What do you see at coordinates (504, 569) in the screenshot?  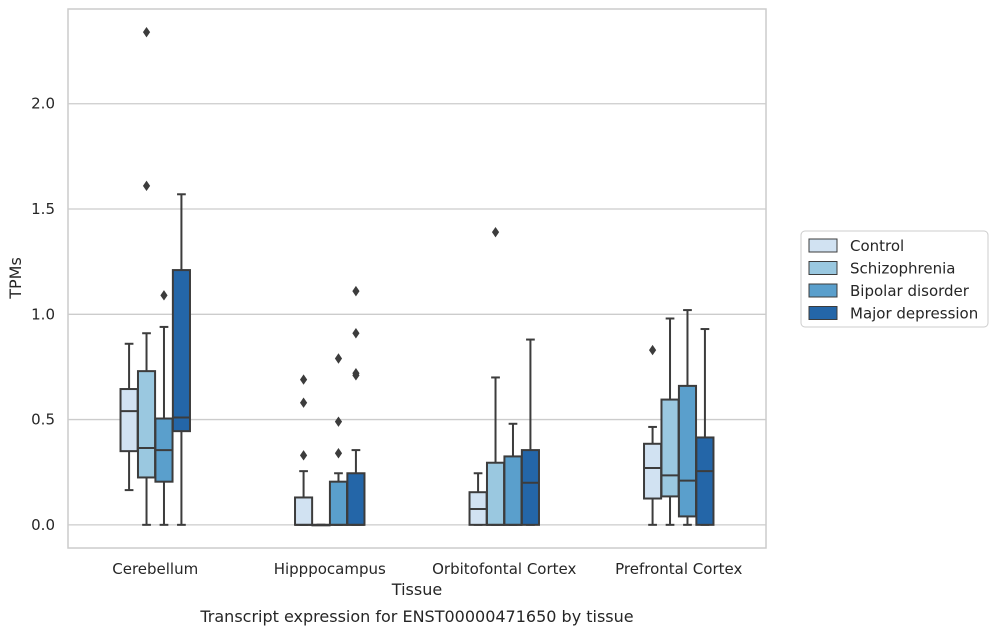 I see `x-tick-label: Orbitofontal Cortex` at bounding box center [504, 569].